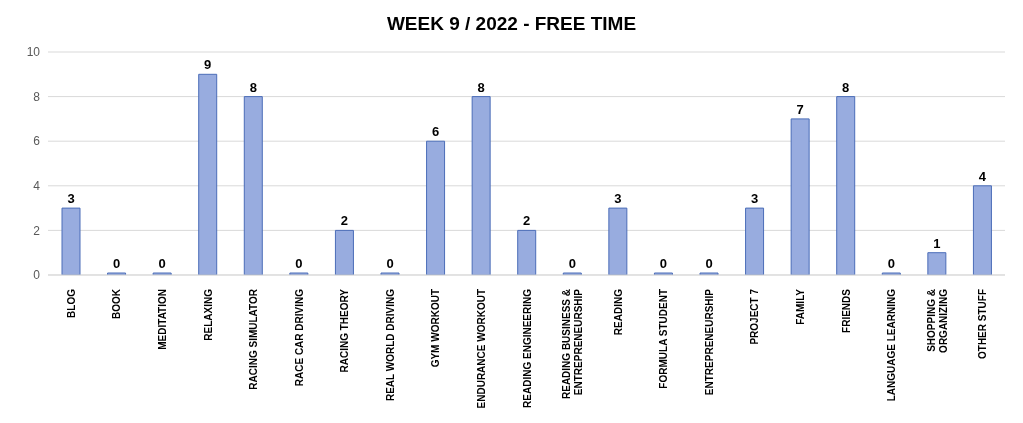  I want to click on x-tick-label: FRIENDS, so click(846, 310).